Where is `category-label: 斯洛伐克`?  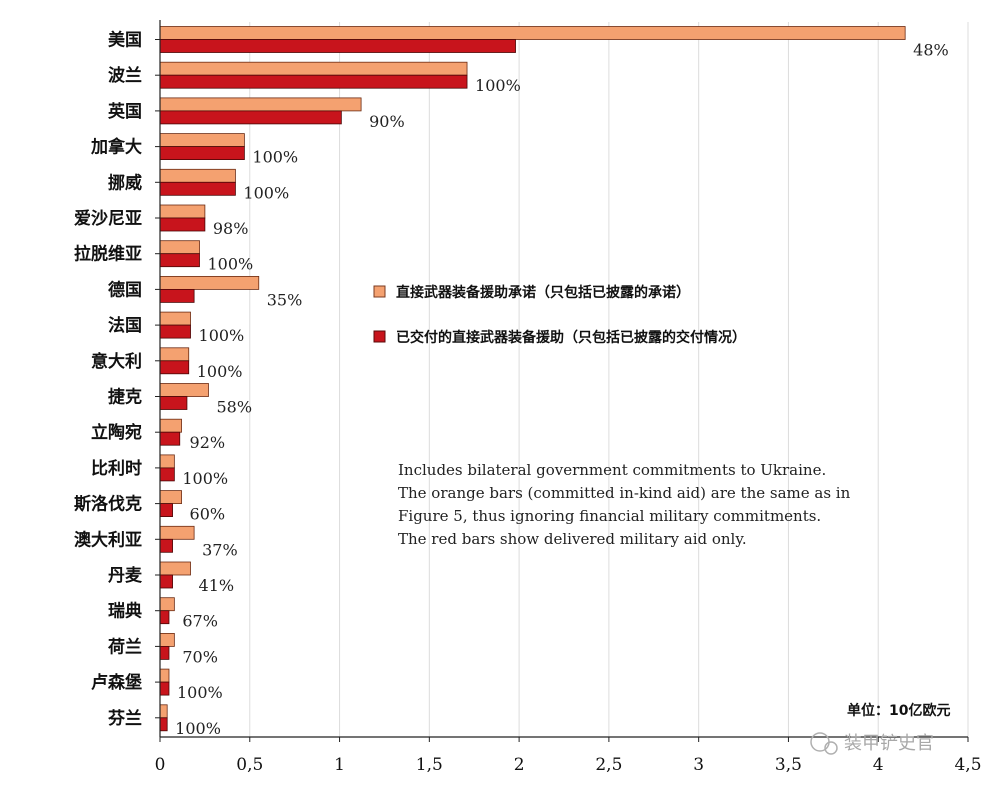 category-label: 斯洛伐克 is located at coordinates (108, 504).